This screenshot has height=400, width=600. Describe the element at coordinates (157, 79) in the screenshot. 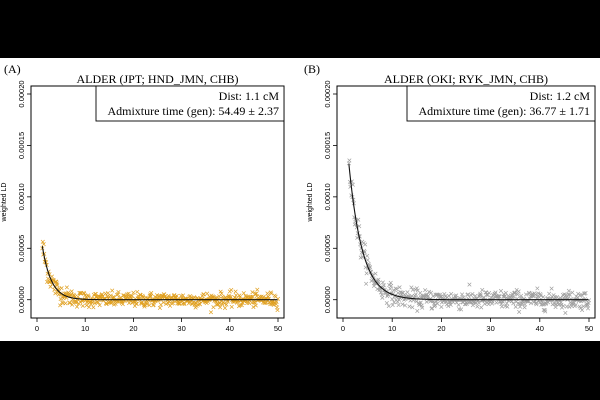

I see `plot-title: ALDER (JPT; HND_JMN, CHB)` at that location.